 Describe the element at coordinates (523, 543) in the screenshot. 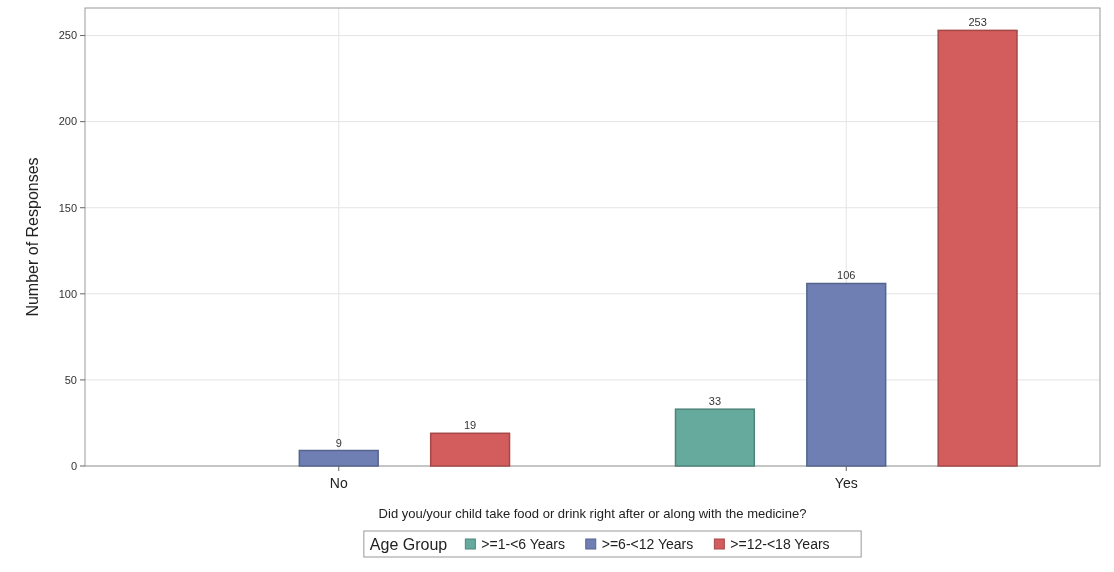

I see `legend-label: >=1-<6 Years` at that location.